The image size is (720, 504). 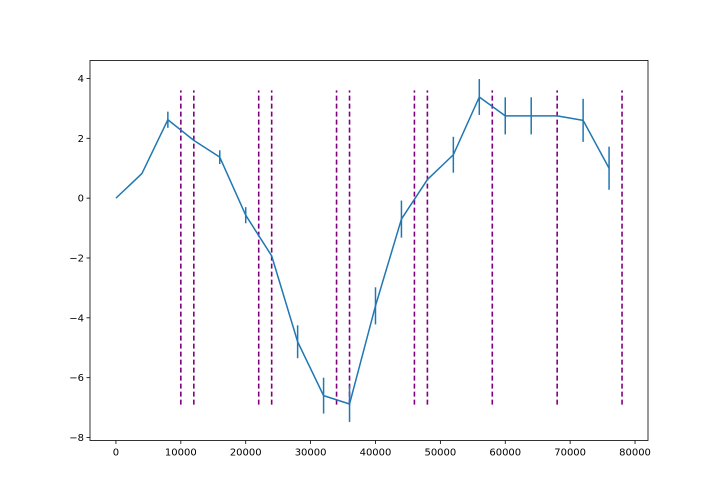 I want to click on x-tick-label: 50000, so click(x=440, y=453).